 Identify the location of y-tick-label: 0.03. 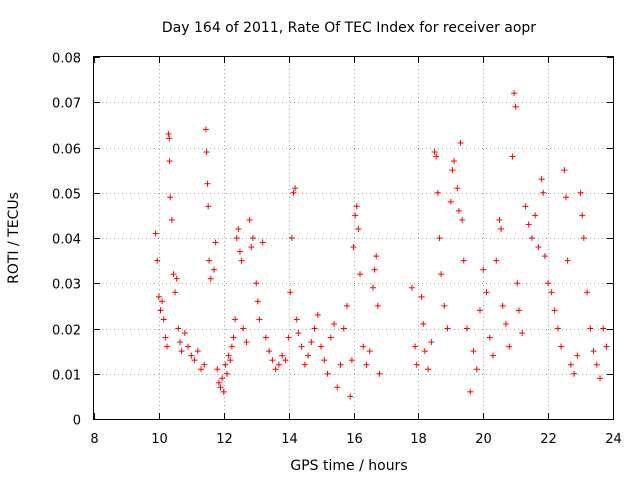
(66, 285).